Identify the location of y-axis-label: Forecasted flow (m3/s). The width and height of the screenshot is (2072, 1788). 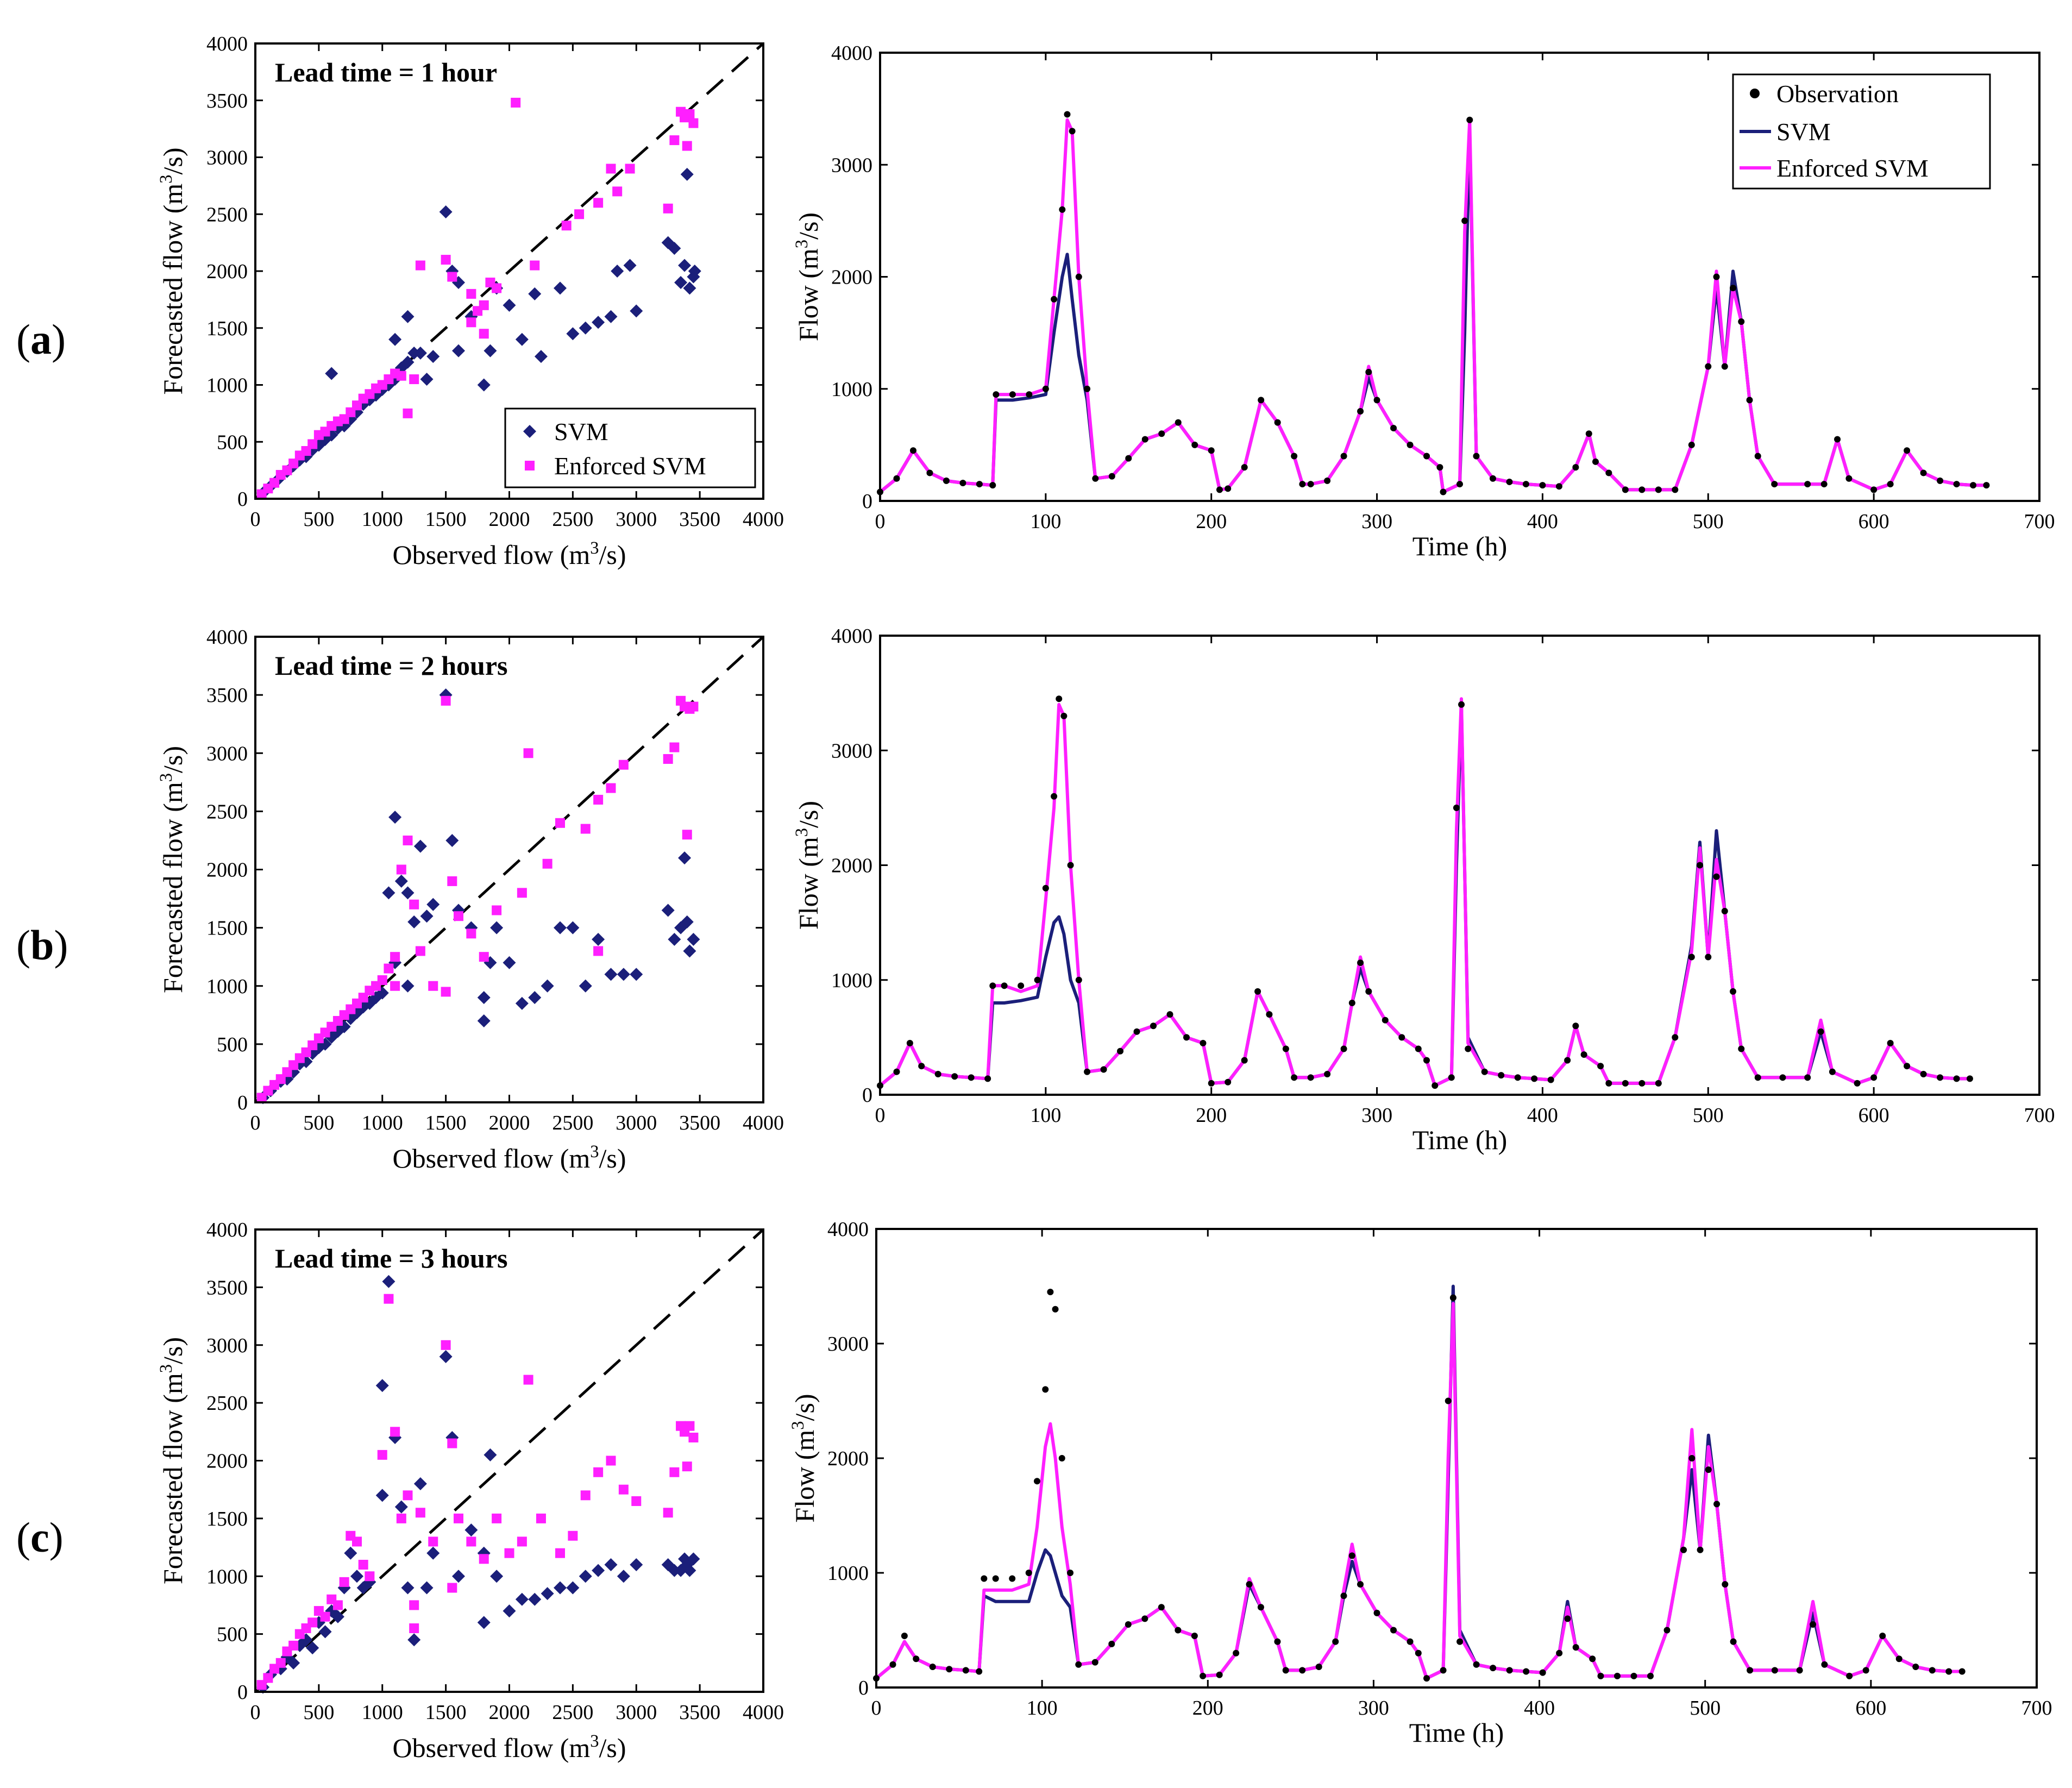
(172, 1460).